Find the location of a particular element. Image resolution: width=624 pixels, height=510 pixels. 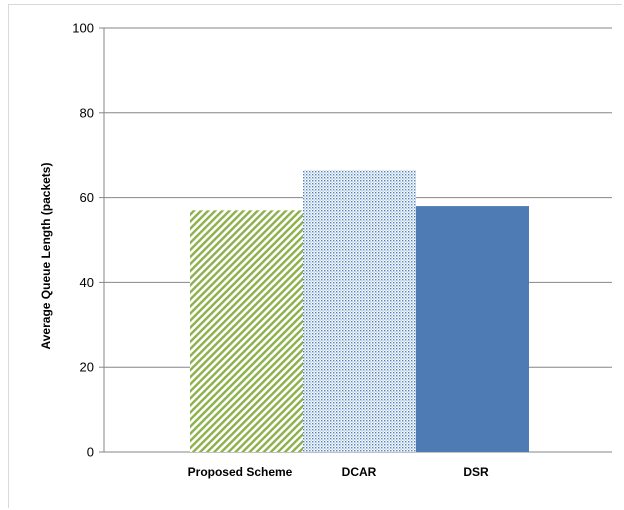

x-category-label: Proposed Scheme is located at coordinates (240, 472).